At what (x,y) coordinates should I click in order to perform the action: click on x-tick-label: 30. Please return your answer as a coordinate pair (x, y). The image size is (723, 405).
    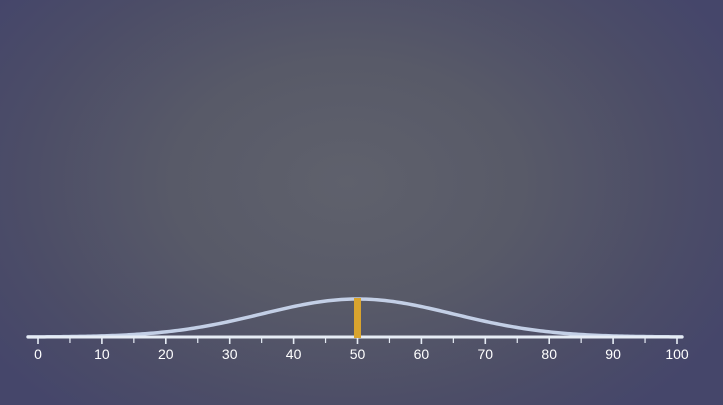
    Looking at the image, I should click on (230, 354).